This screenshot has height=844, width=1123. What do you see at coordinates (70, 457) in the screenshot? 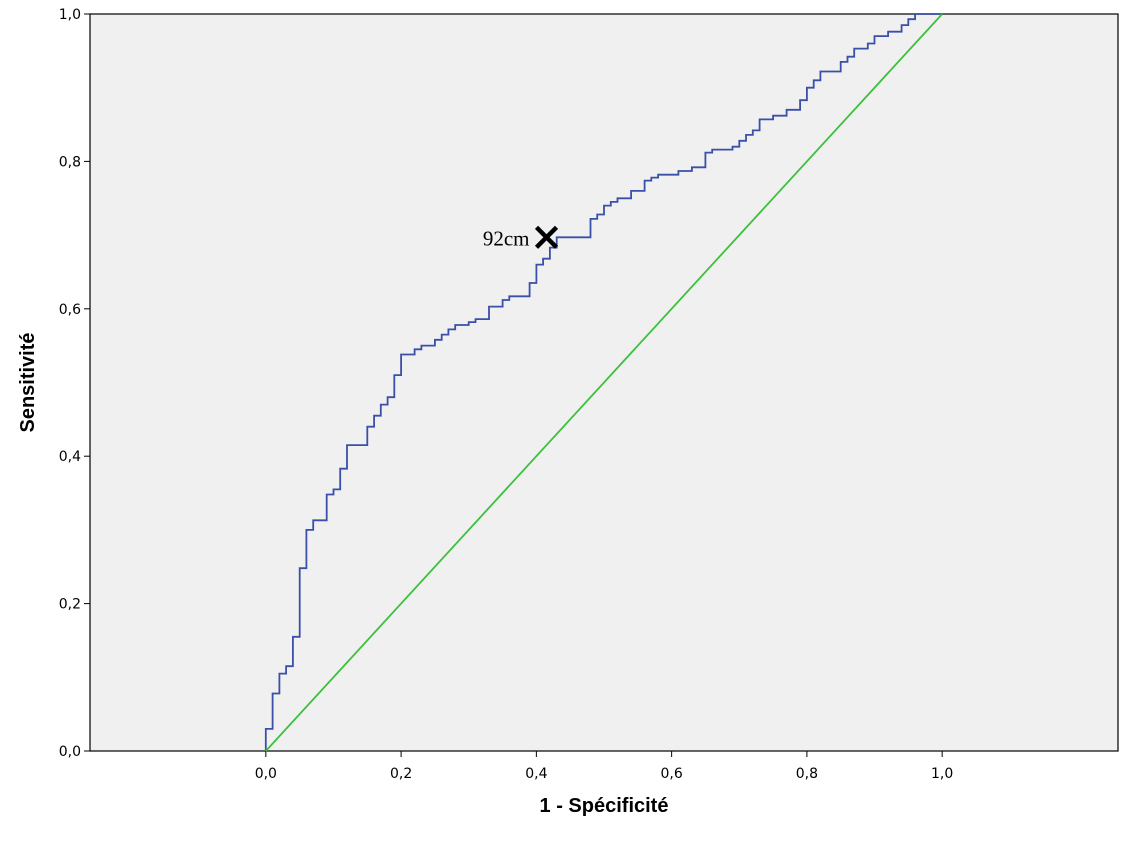
I see `y-tick-label: 0,4` at bounding box center [70, 457].